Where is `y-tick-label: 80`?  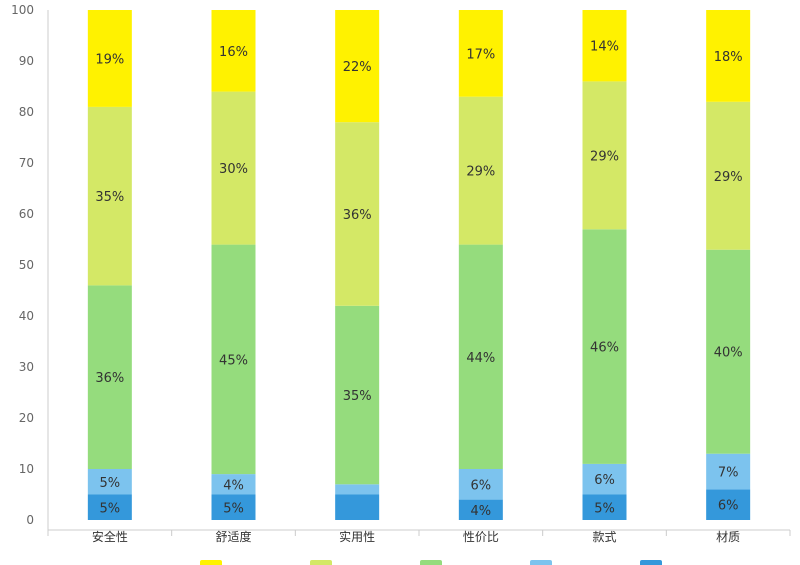
y-tick-label: 80 is located at coordinates (26, 112).